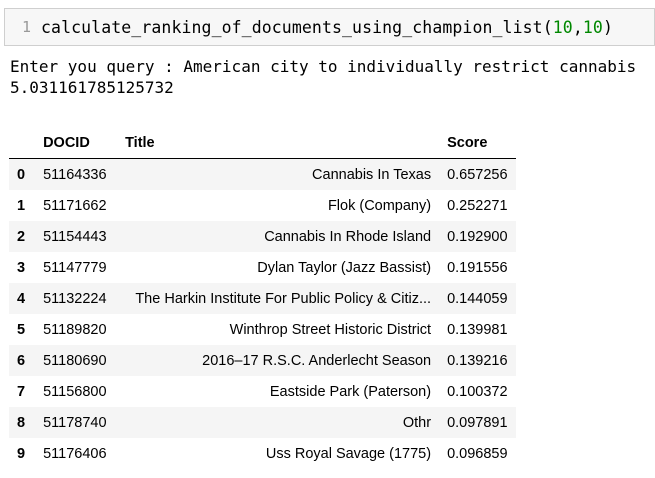 Image resolution: width=655 pixels, height=478 pixels. Describe the element at coordinates (26, 27) in the screenshot. I see `line-number: 1` at that location.